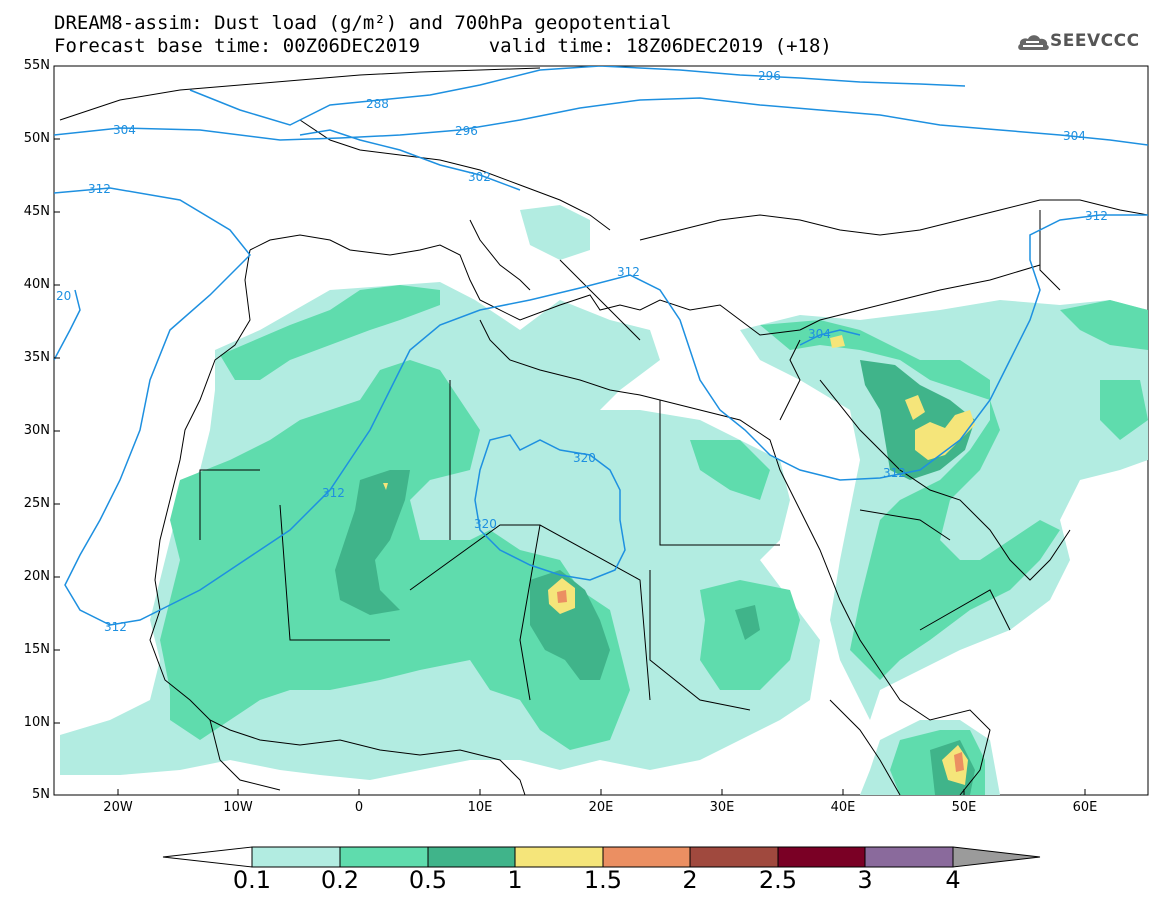  What do you see at coordinates (36, 284) in the screenshot?
I see `lat-label: 40N` at bounding box center [36, 284].